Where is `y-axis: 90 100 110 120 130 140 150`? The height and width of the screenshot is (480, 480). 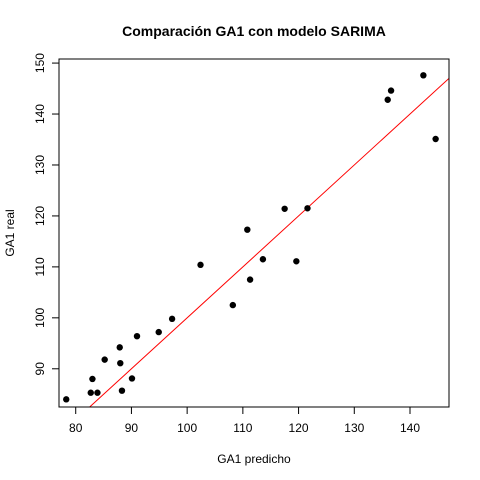
y-axis: 90 100 110 120 130 140 150 is located at coordinates (46, 214).